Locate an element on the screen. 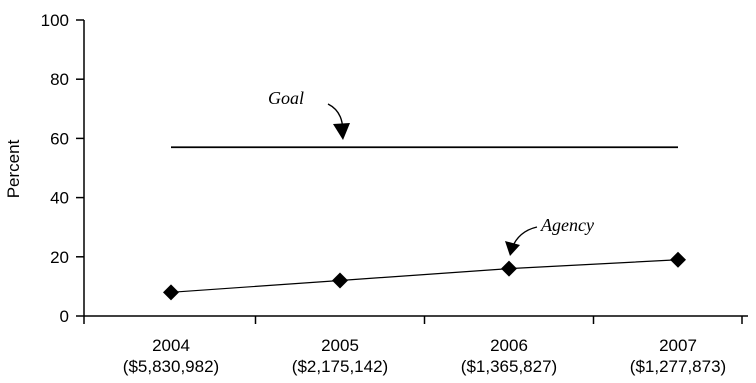  x-tick-label-amount: ($5,830,982) is located at coordinates (171, 366).